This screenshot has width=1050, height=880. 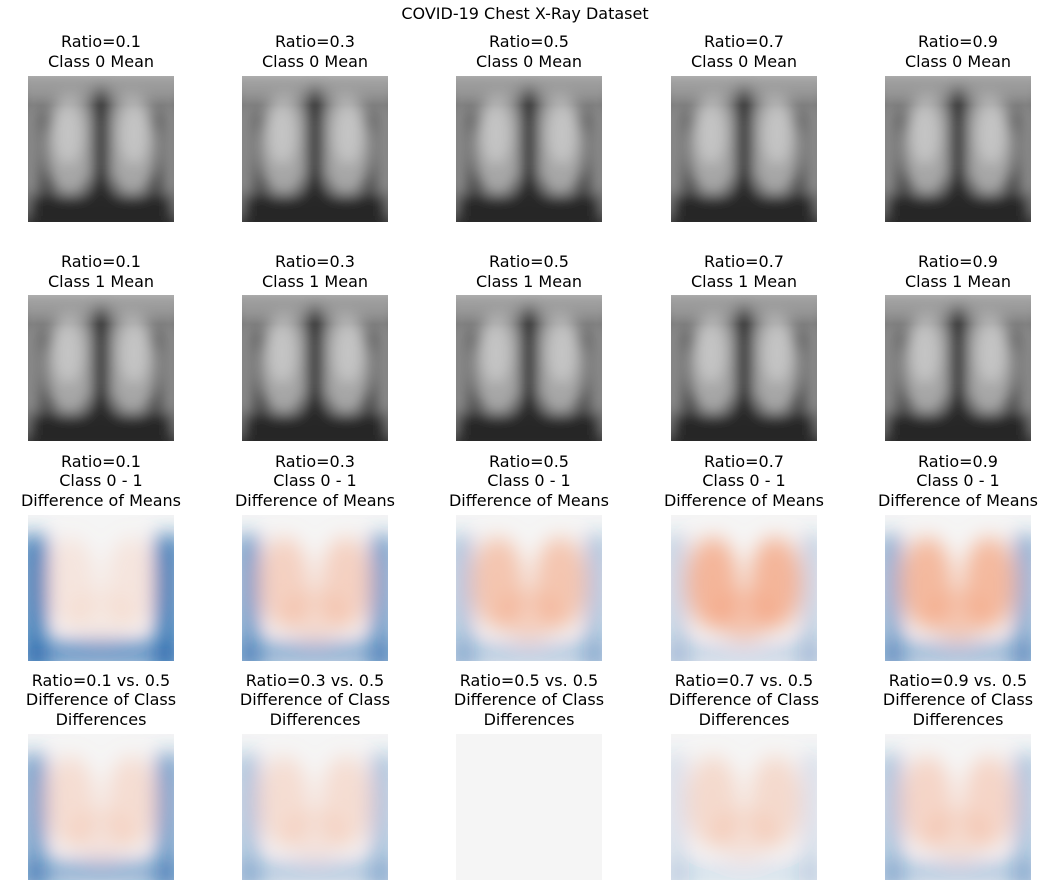 What do you see at coordinates (315, 680) in the screenshot?
I see `panel-title-line: Ratio=0.3 vs. 0.5` at bounding box center [315, 680].